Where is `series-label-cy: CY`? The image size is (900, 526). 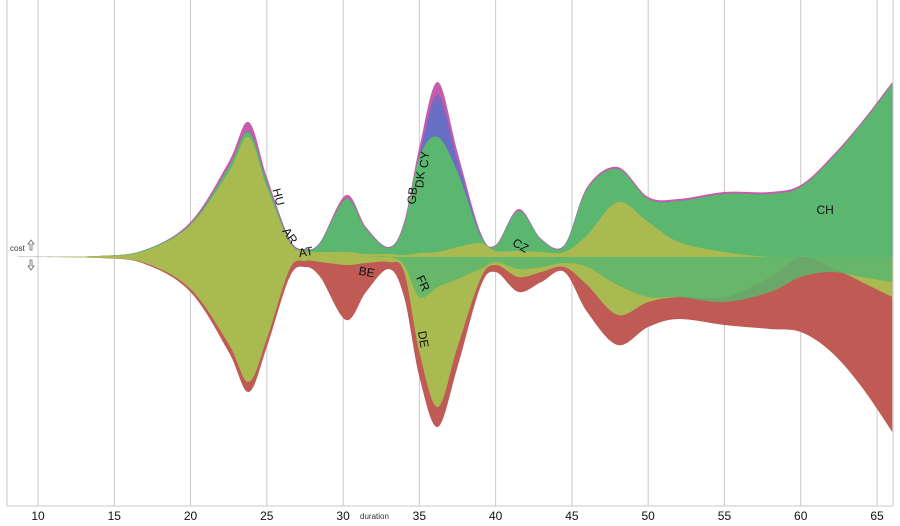 series-label-cy: CY is located at coordinates (424, 160).